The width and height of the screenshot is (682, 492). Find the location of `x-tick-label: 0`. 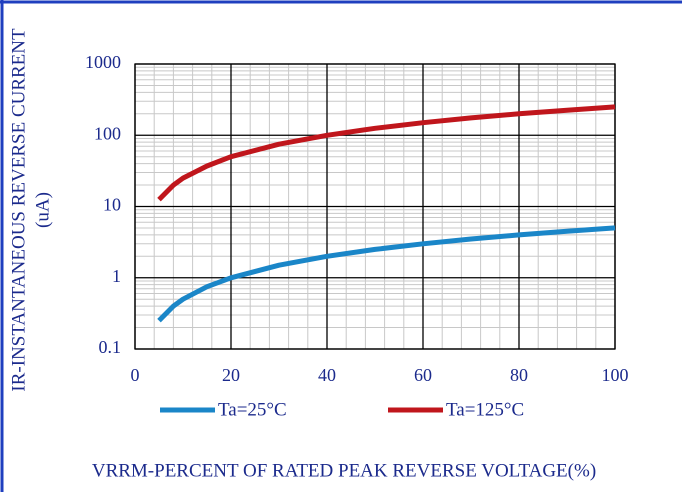

x-tick-label: 0 is located at coordinates (135, 375).